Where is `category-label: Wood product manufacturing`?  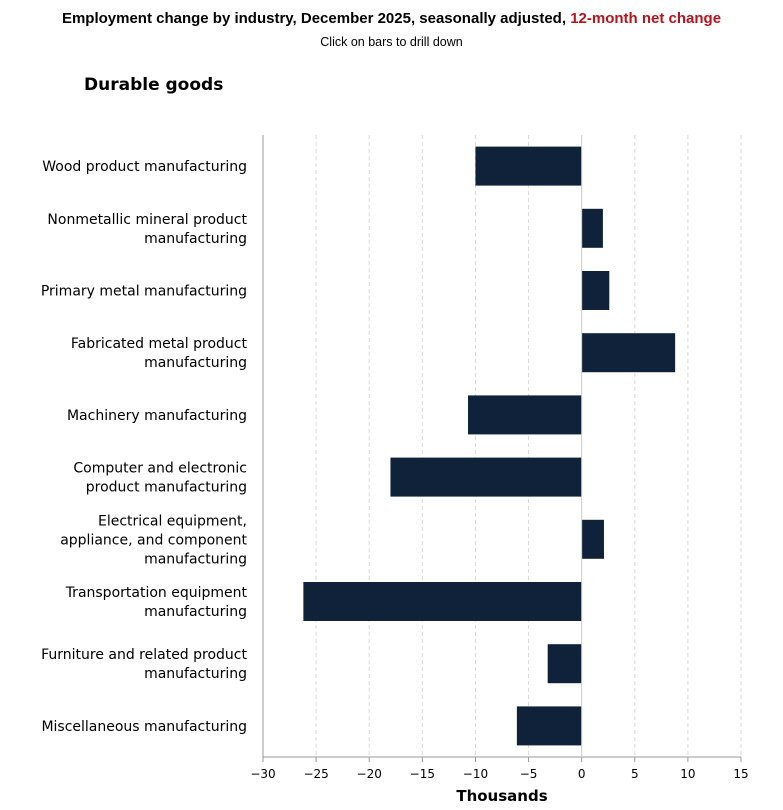
category-label: Wood product manufacturing is located at coordinates (144, 167).